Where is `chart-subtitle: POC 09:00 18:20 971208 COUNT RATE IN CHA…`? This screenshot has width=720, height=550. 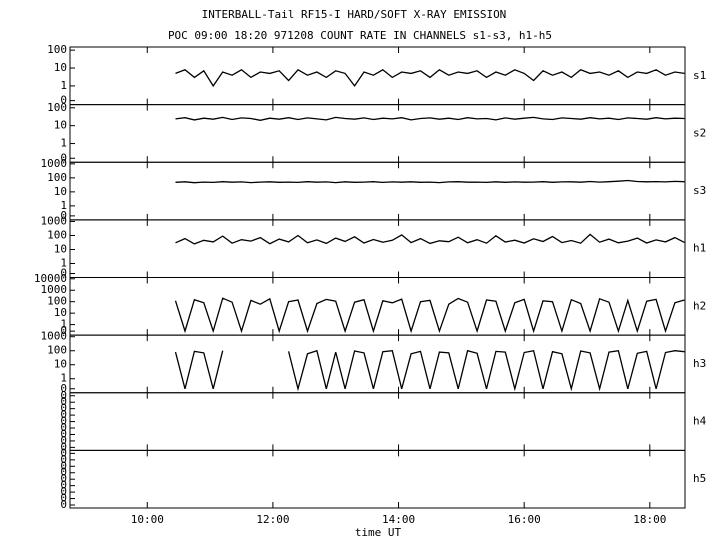
chart-subtitle: POC 09:00 18:20 971208 COUNT RATE IN CHA… is located at coordinates (360, 35).